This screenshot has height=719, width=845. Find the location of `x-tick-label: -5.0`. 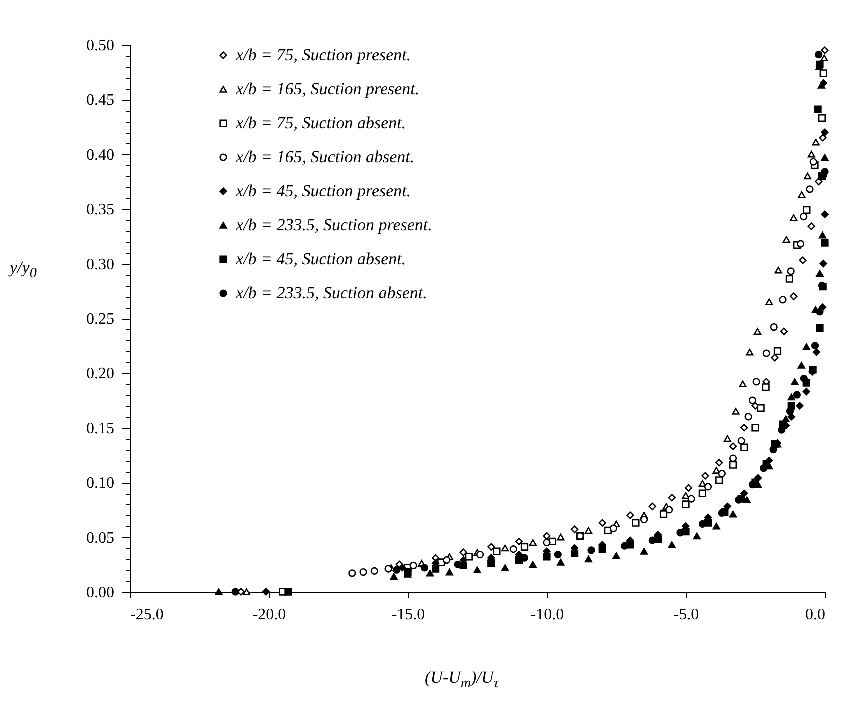

x-tick-label: -5.0 is located at coordinates (687, 615).